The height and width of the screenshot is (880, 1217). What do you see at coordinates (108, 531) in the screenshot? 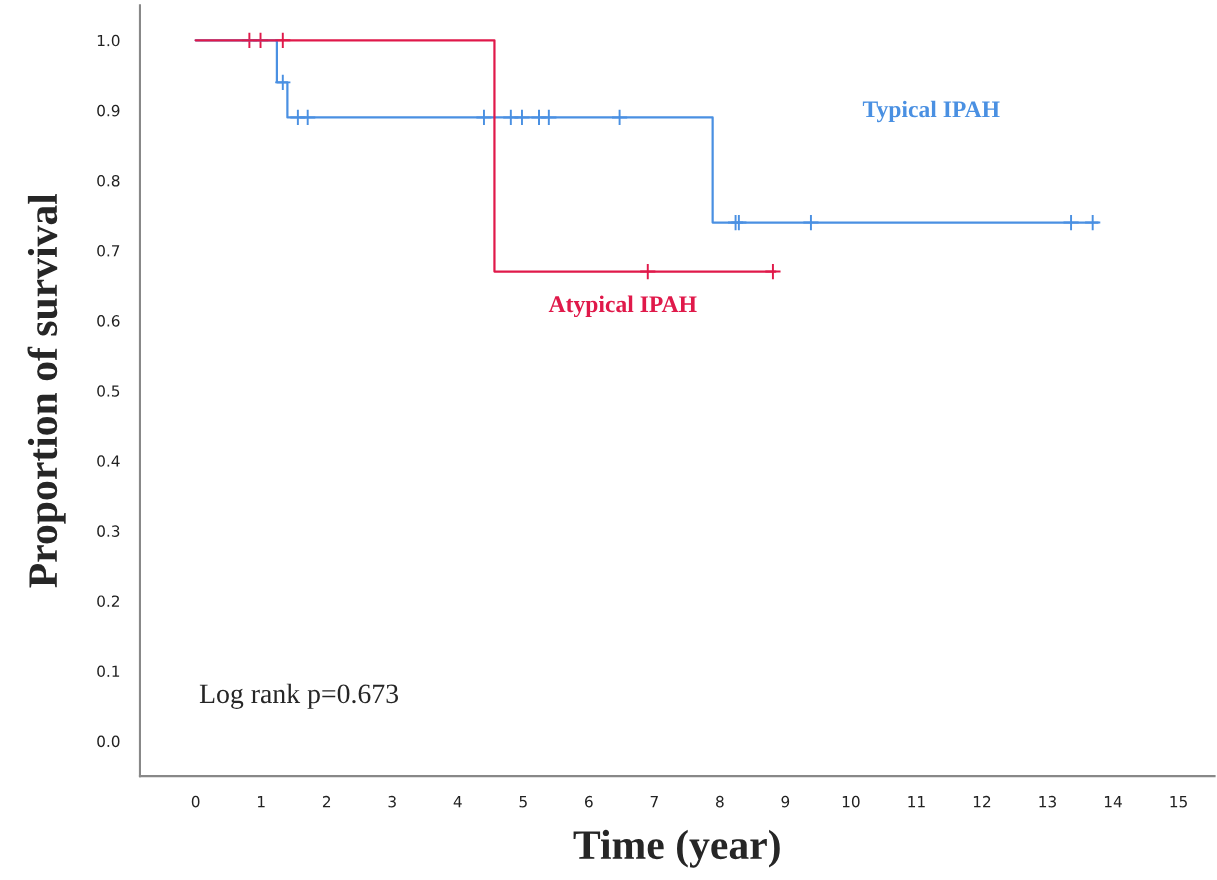
I see `y-tick-label: 0.3` at bounding box center [108, 531].